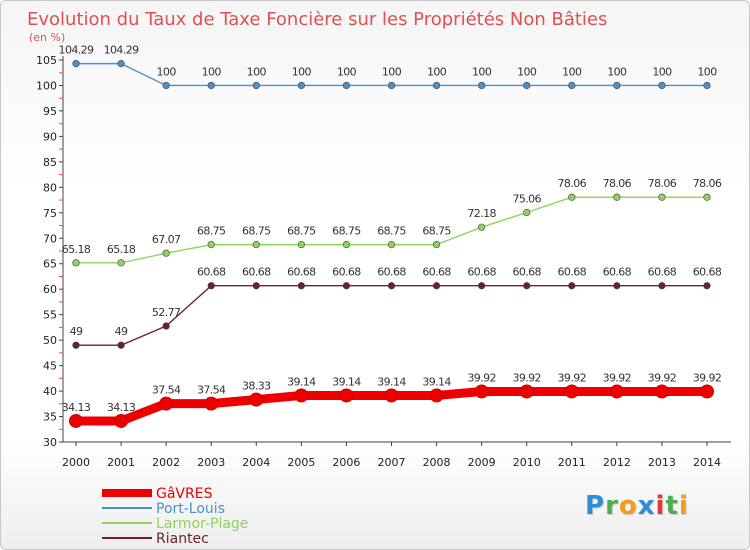  Describe the element at coordinates (121, 462) in the screenshot. I see `x-tick-label: 2001` at that location.